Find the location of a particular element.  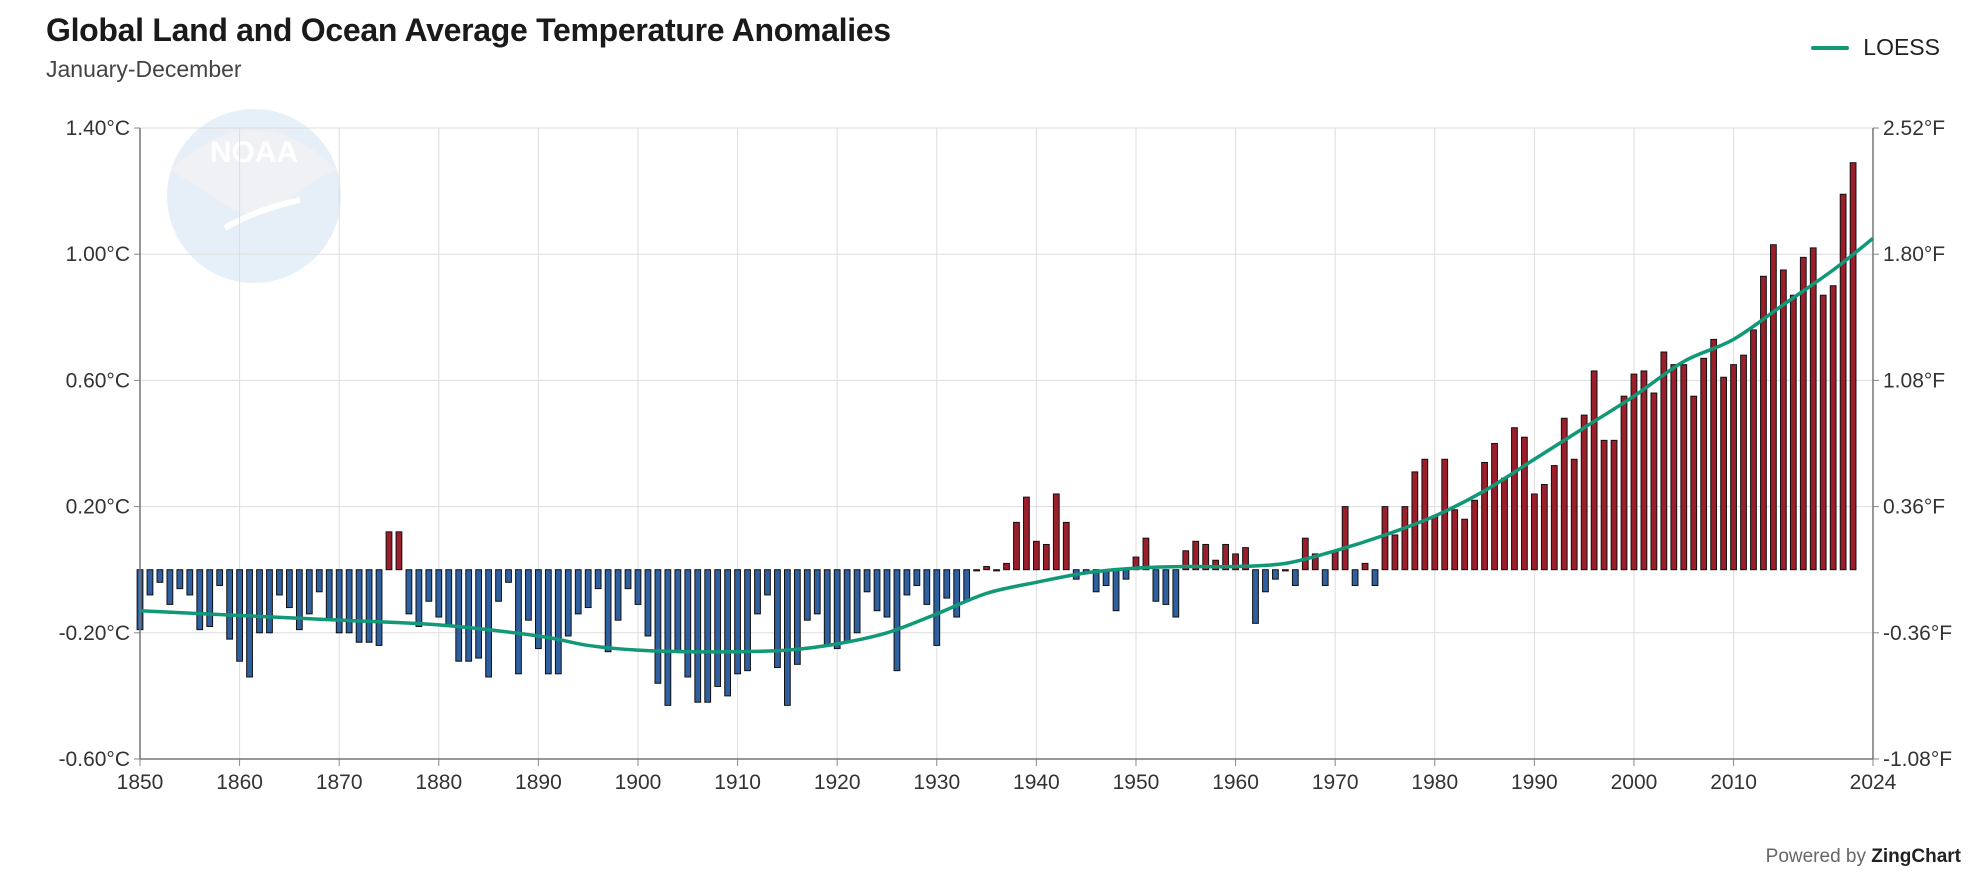

legend-label: LOESS is located at coordinates (1901, 47).